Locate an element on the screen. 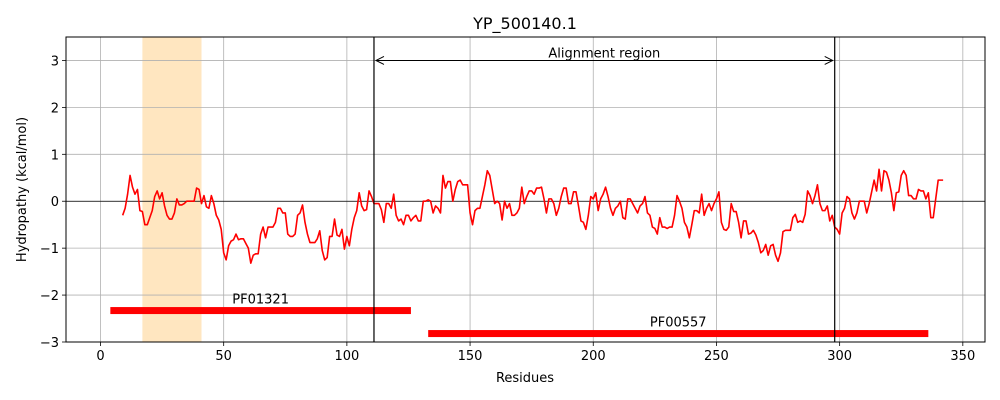 The image size is (1000, 400). x-tick-label: 300 is located at coordinates (839, 356).